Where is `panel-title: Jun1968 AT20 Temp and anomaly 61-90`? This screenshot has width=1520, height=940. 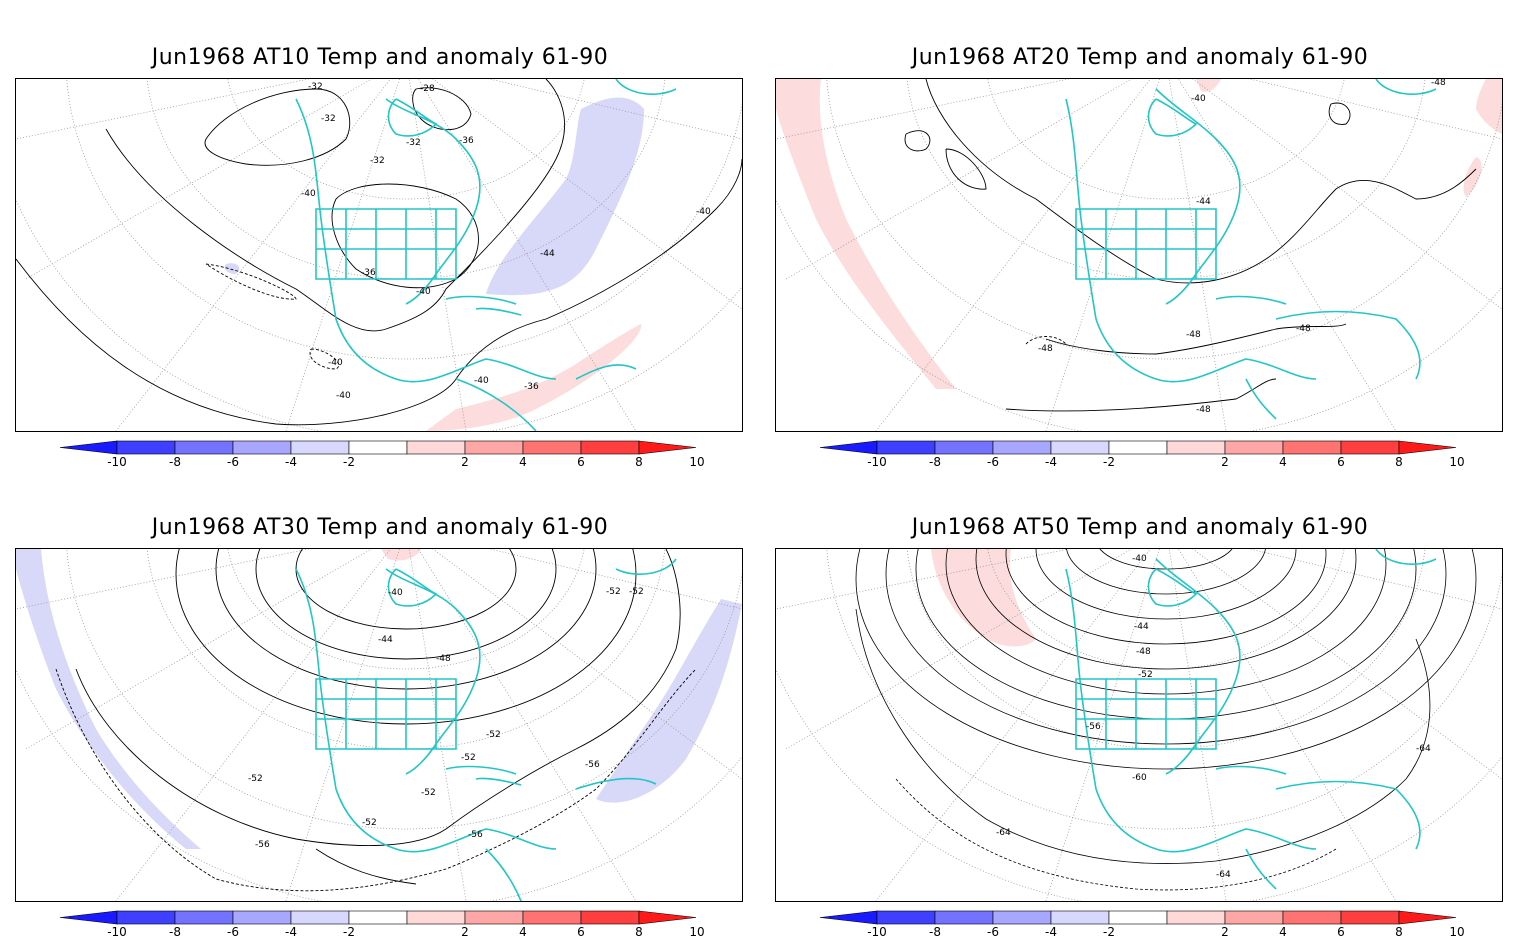
panel-title: Jun1968 AT20 Temp and anomaly 61-90 is located at coordinates (1140, 57).